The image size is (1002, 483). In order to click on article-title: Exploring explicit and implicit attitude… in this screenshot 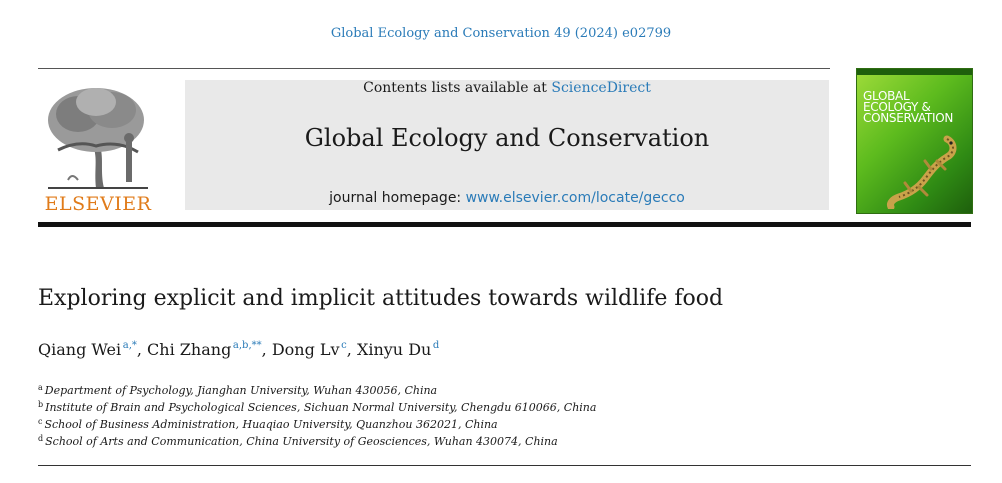, I will do `click(381, 298)`.